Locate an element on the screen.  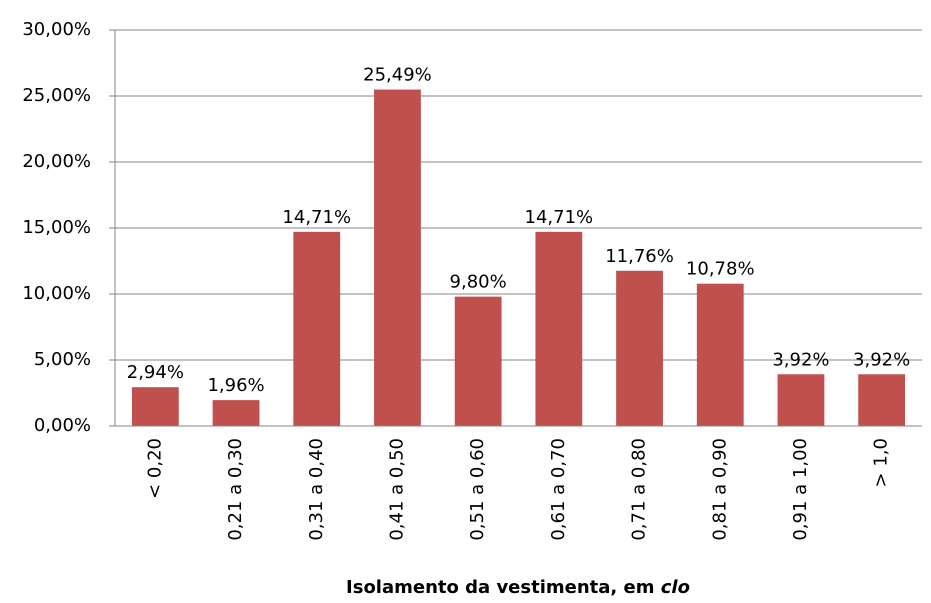
x-tick-label: 0,71 a 0,80 is located at coordinates (639, 489).